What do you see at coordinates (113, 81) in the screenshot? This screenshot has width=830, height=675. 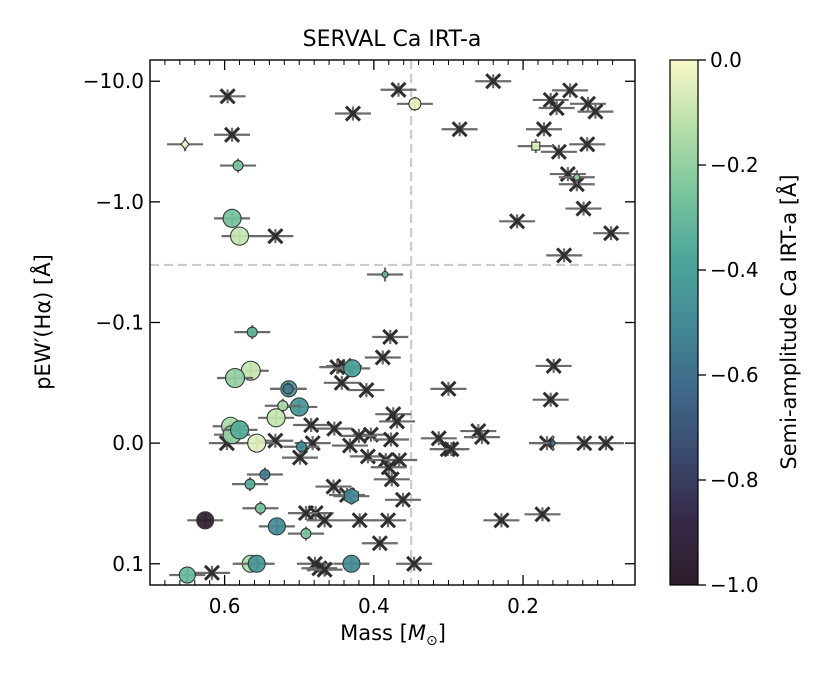 I see `y-tick-label: −10.0` at bounding box center [113, 81].